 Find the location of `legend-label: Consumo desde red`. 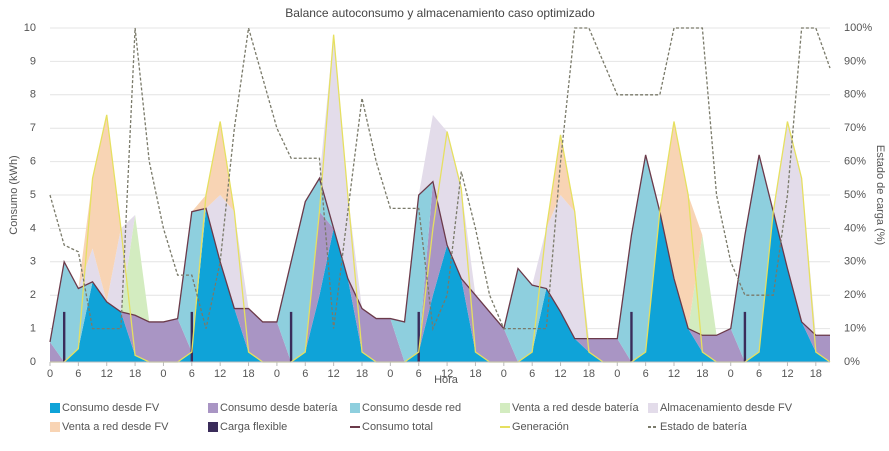

legend-label: Consumo desde red is located at coordinates (411, 408).